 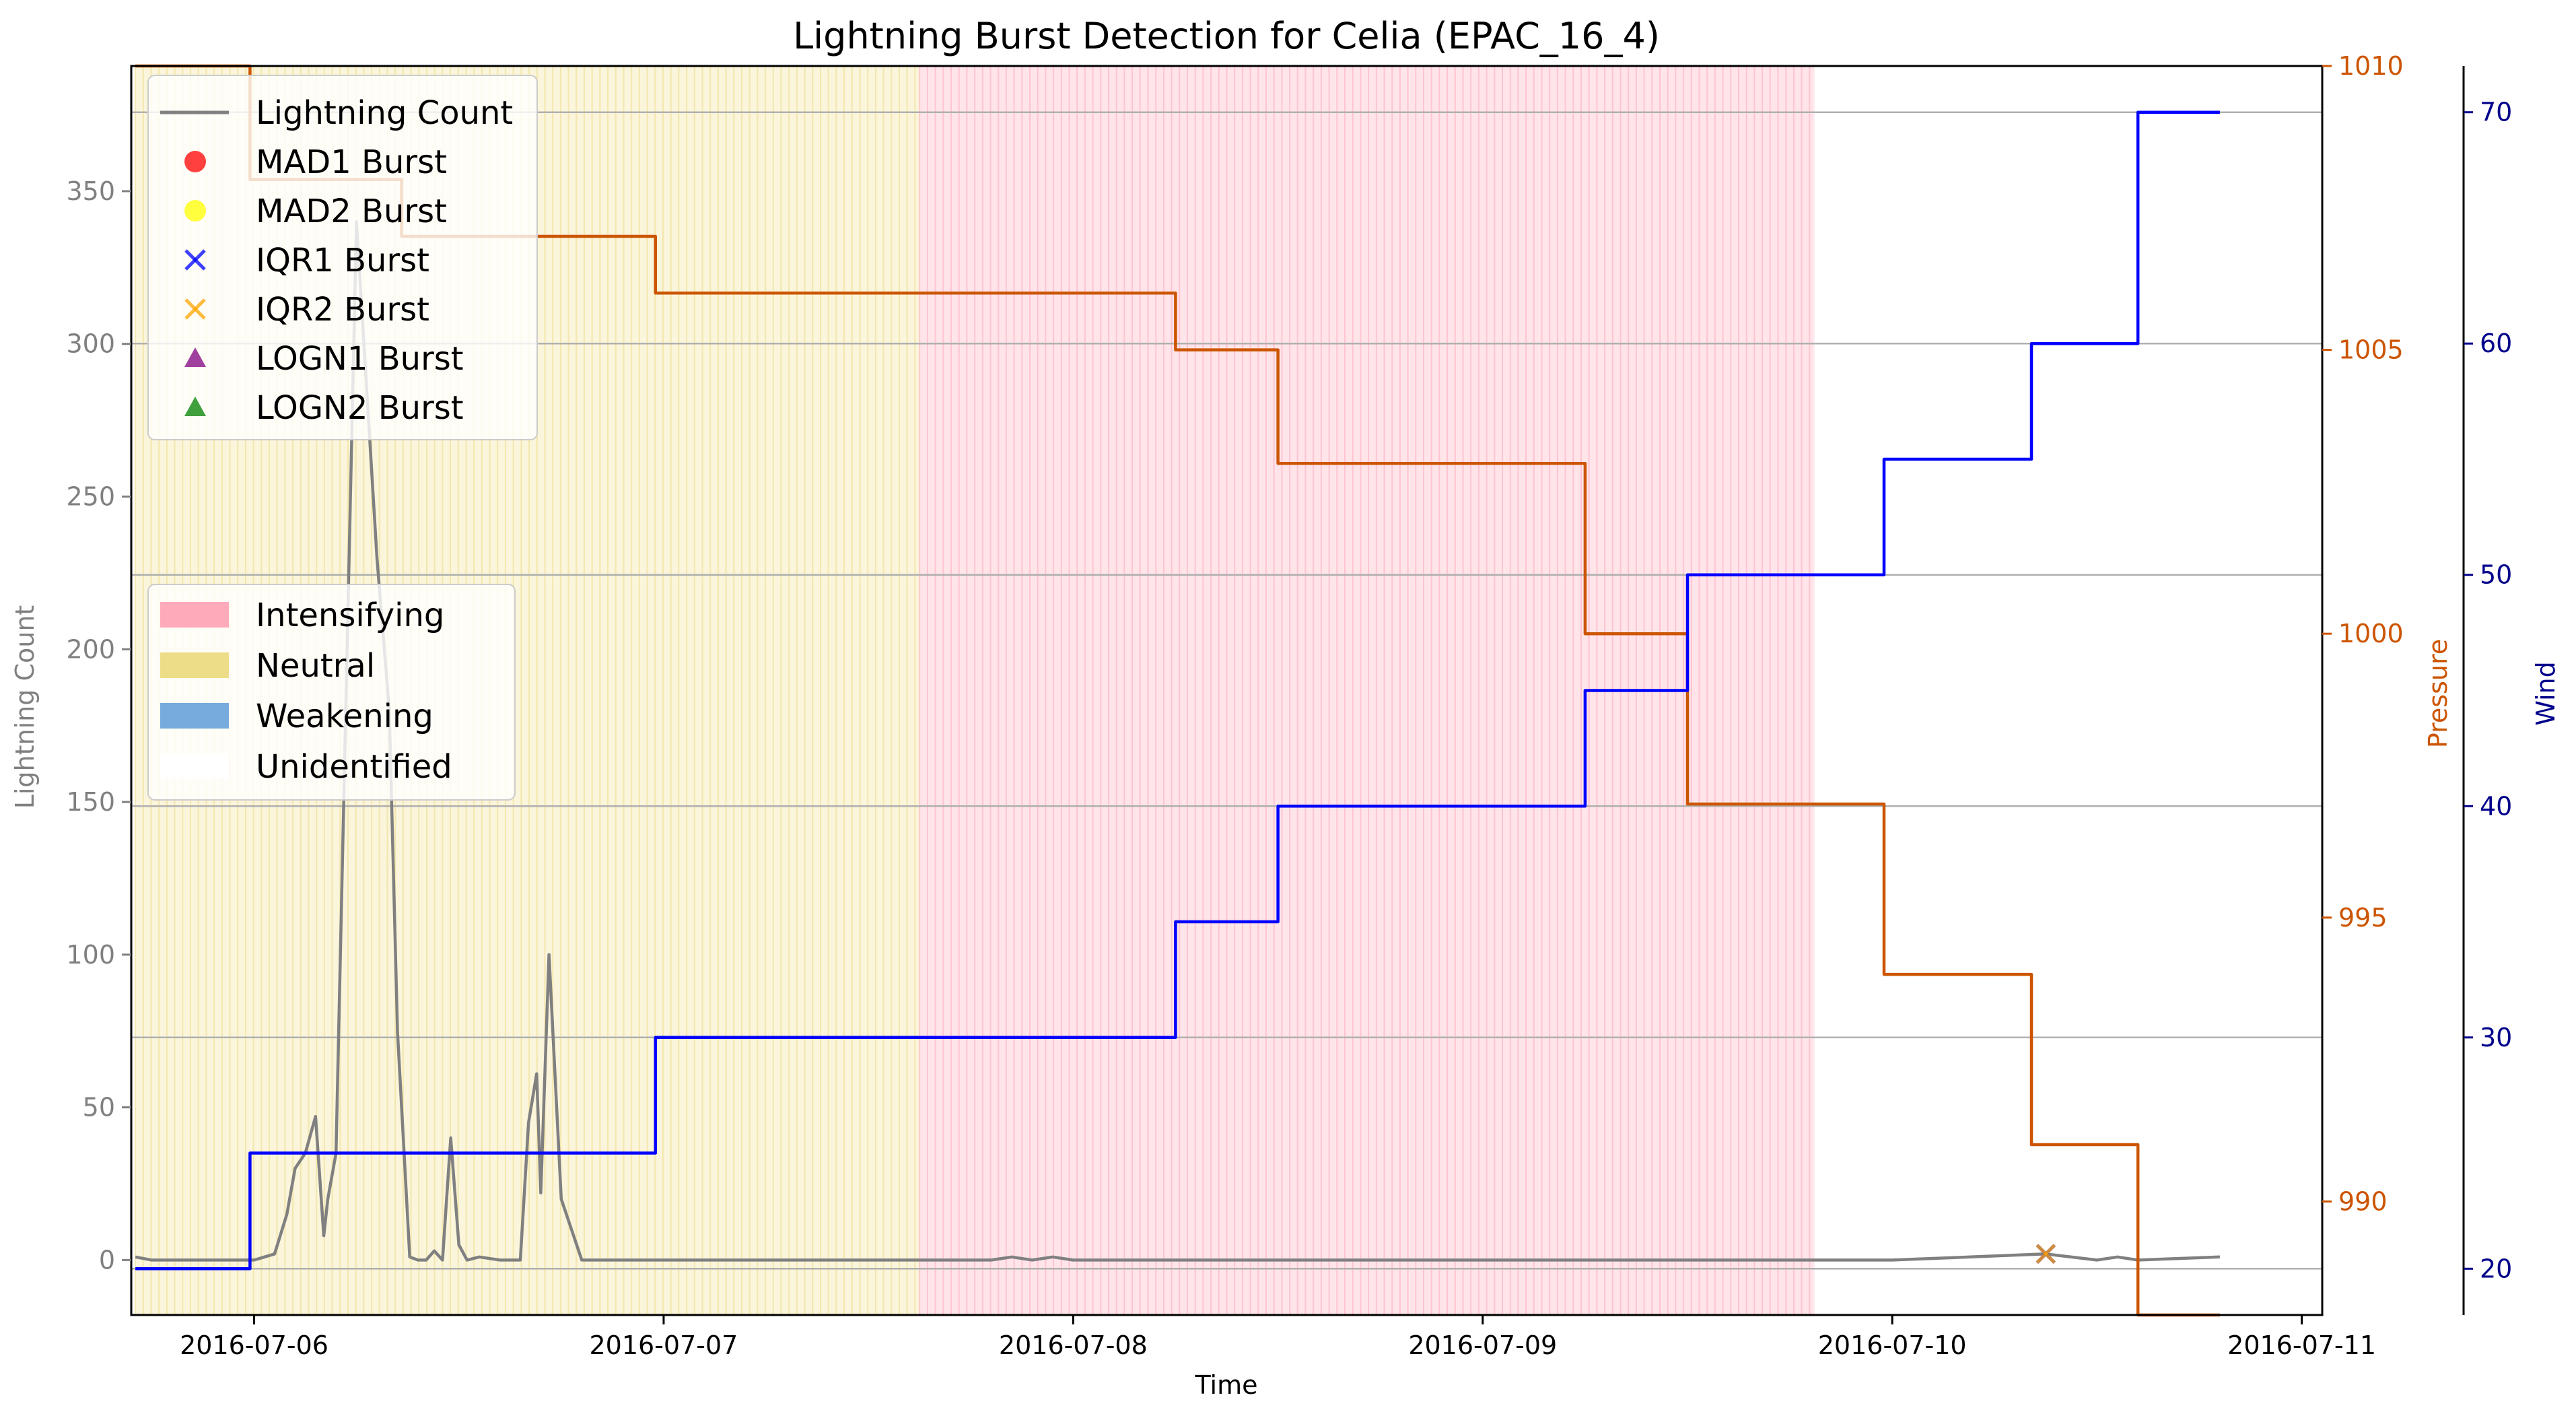 I want to click on pressure-tick-label: 990, so click(x=2363, y=1201).